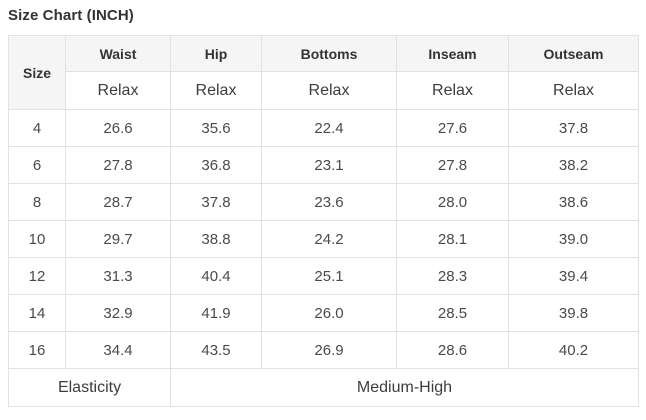 This screenshot has width=646, height=420. Describe the element at coordinates (329, 165) in the screenshot. I see `bottoms-value: 23.1` at that location.